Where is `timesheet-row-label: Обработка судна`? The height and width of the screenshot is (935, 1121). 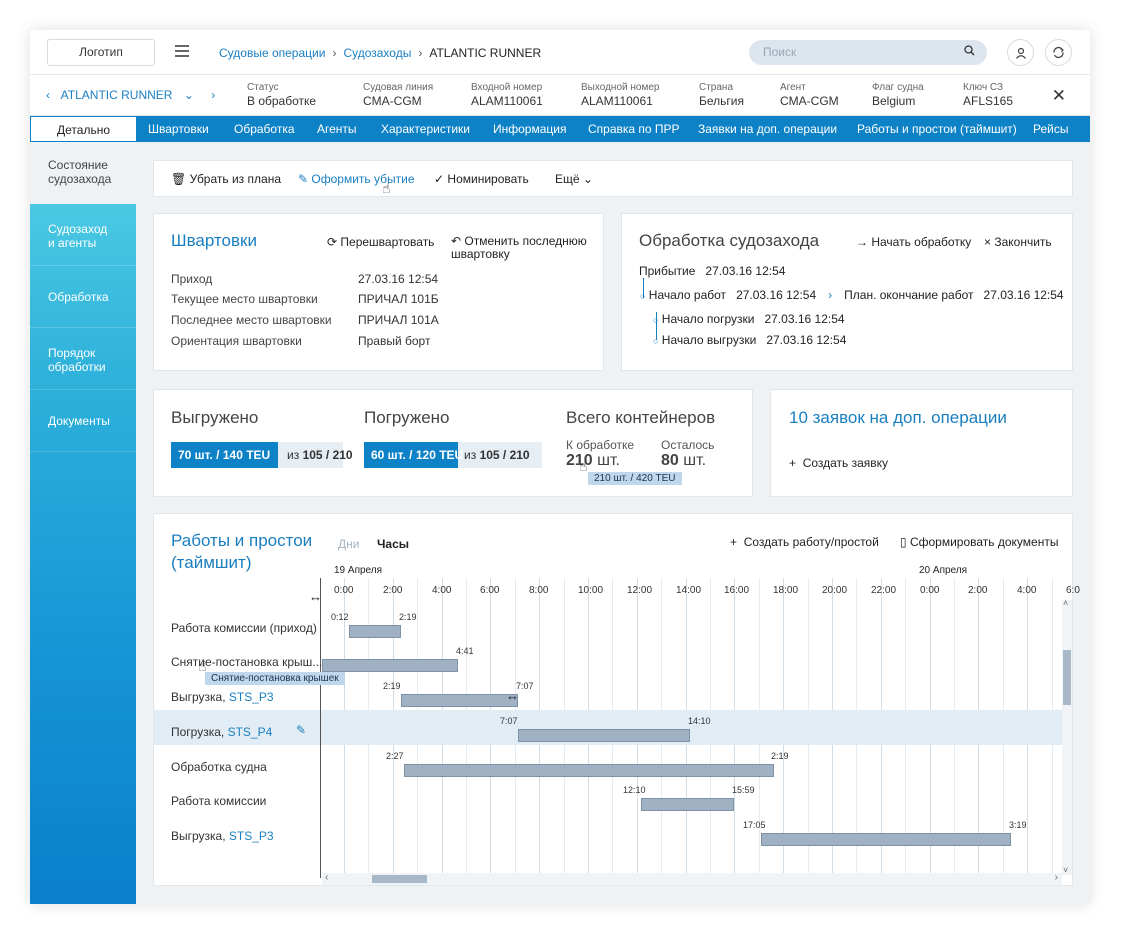
timesheet-row-label: Обработка судна is located at coordinates (219, 767).